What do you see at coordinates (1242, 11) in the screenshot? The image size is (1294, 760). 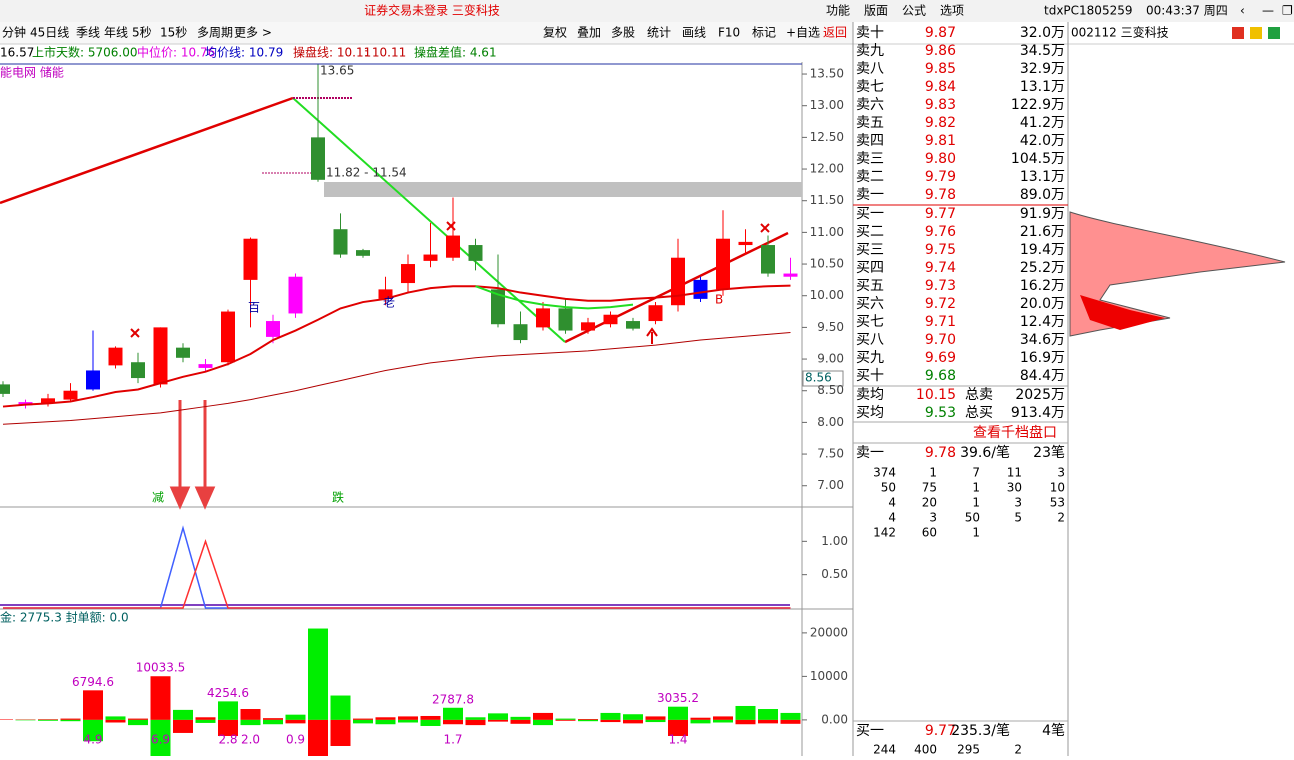 I see `window-back: ‹` at bounding box center [1242, 11].